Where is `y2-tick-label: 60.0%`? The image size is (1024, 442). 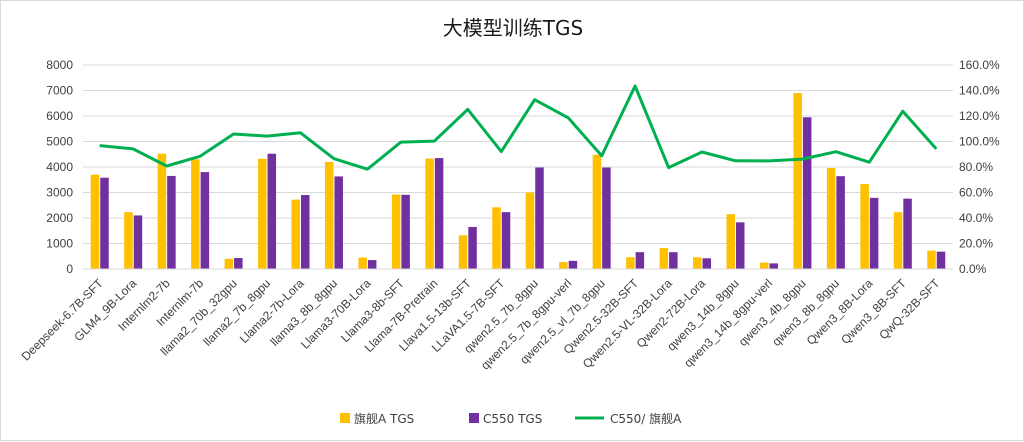
y2-tick-label: 60.0% is located at coordinates (976, 193).